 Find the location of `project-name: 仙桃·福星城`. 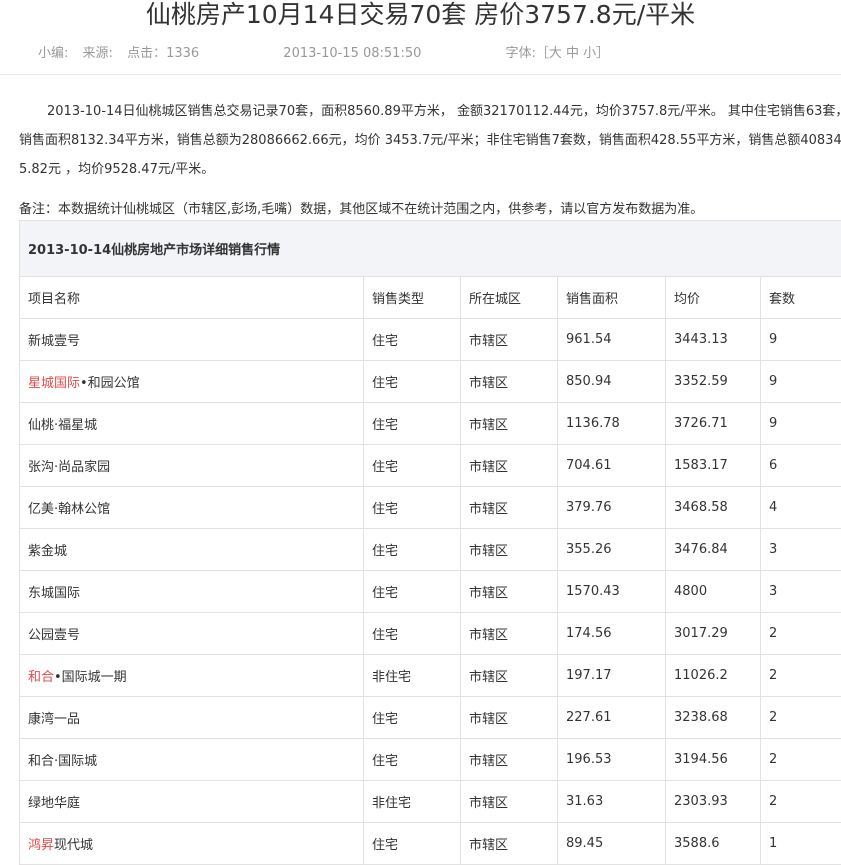

project-name: 仙桃·福星城 is located at coordinates (62, 425).